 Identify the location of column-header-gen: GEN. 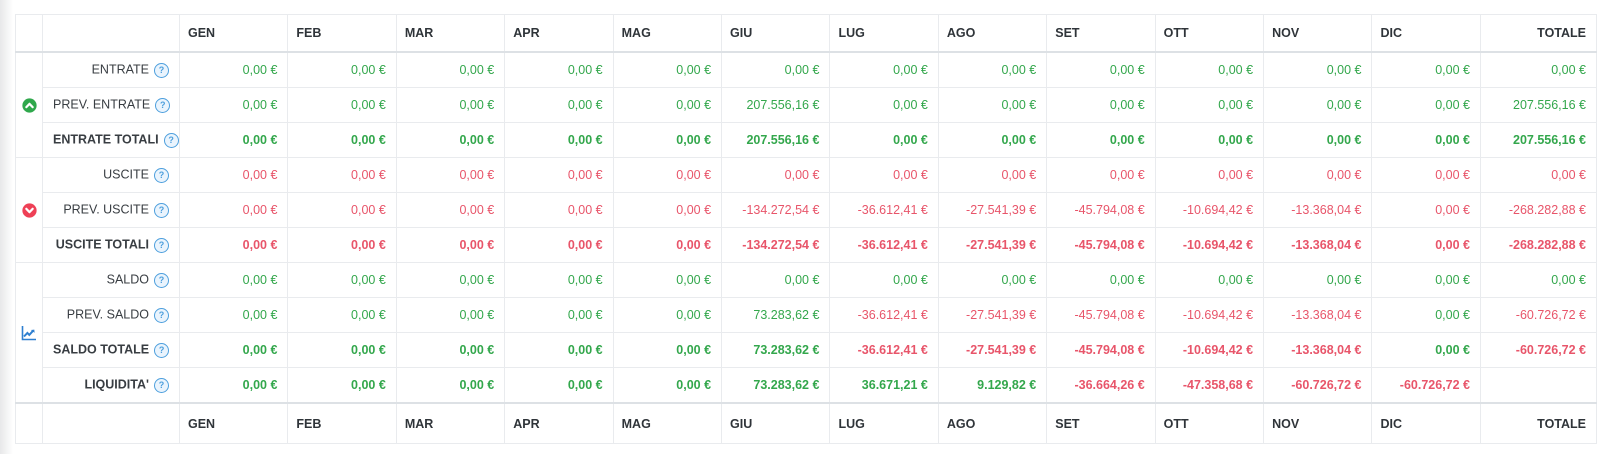
(233, 423).